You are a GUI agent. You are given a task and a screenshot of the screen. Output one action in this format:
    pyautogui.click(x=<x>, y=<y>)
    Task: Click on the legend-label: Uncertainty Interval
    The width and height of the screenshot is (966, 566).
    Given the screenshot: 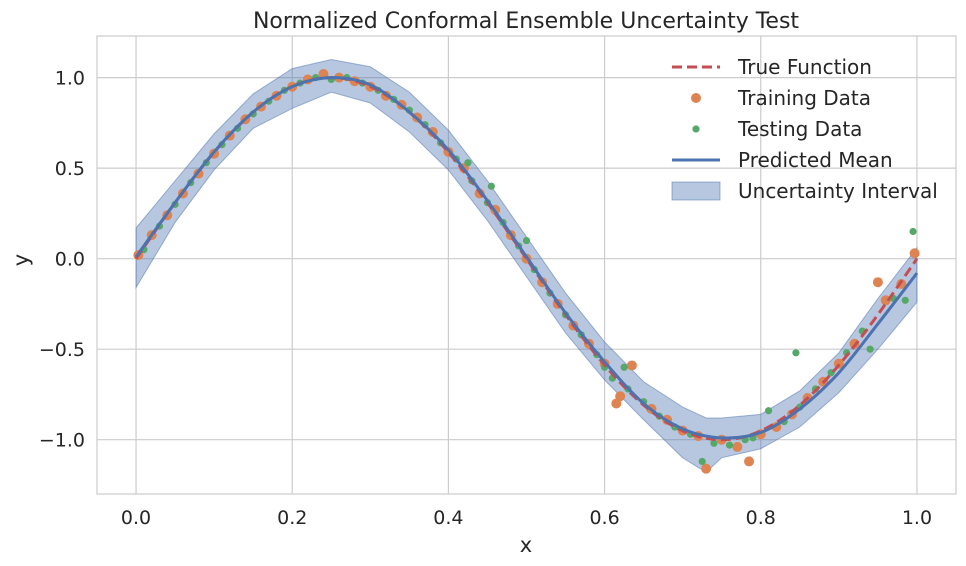 What is the action you would take?
    pyautogui.click(x=838, y=191)
    